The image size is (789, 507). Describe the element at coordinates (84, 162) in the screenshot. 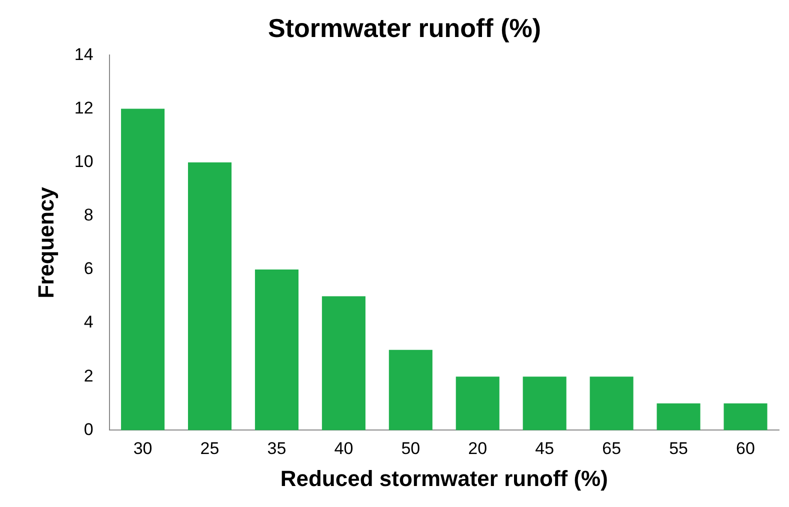

I see `y-tick-label: 10` at that location.